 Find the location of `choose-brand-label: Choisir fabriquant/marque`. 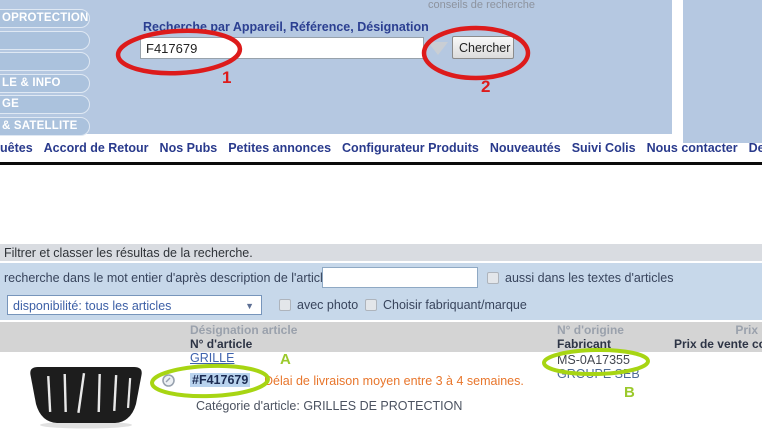

choose-brand-label: Choisir fabriquant/marque is located at coordinates (455, 305).